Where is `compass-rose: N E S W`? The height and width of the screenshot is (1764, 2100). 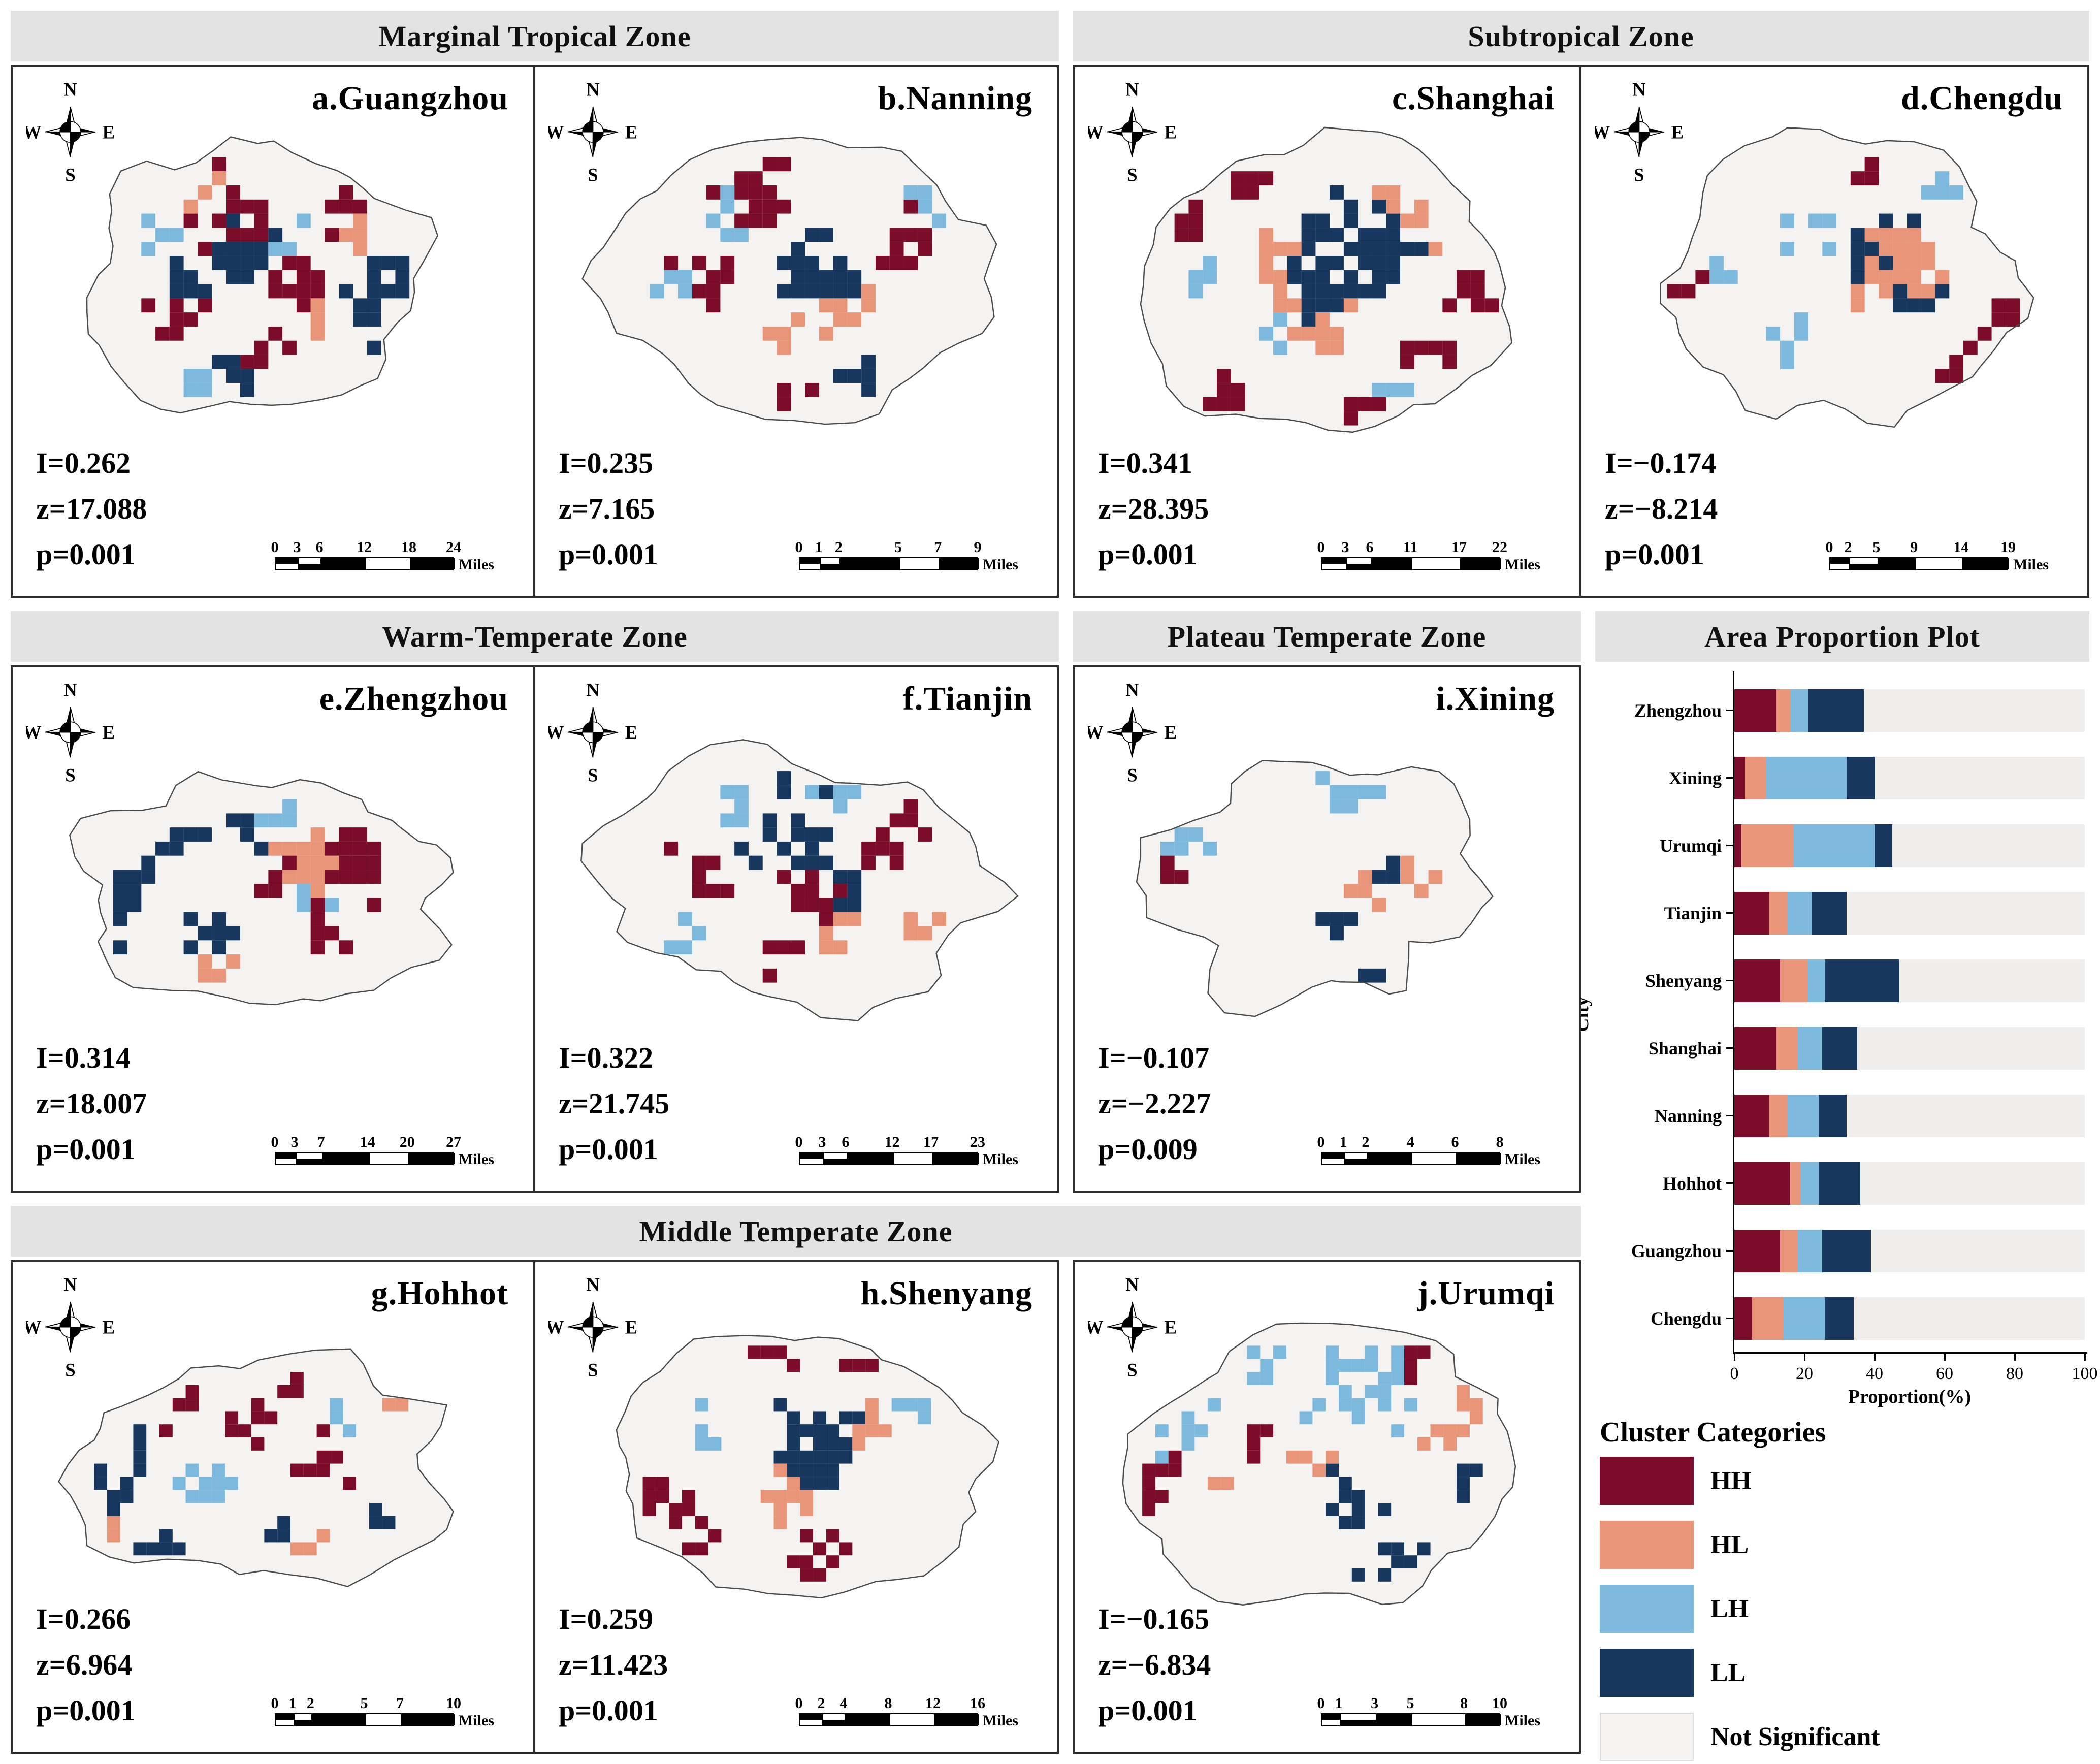 compass-rose: N E S W is located at coordinates (1638, 131).